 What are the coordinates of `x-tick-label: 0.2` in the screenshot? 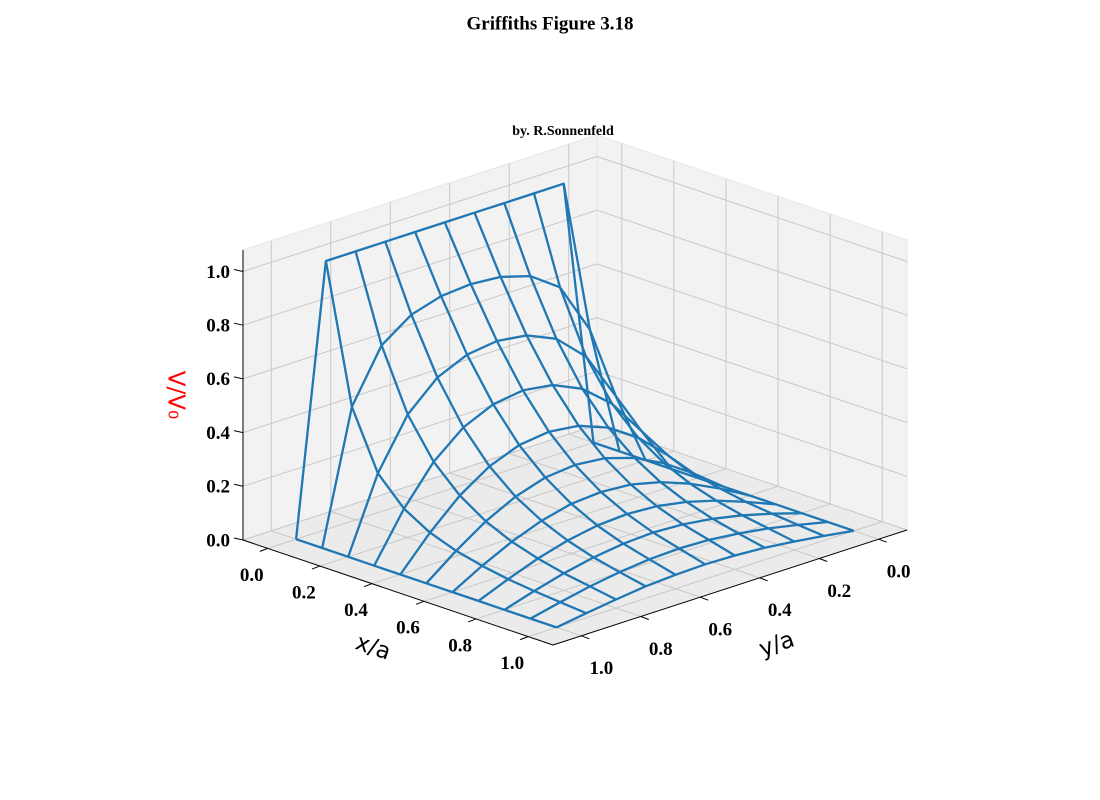 It's located at (304, 592).